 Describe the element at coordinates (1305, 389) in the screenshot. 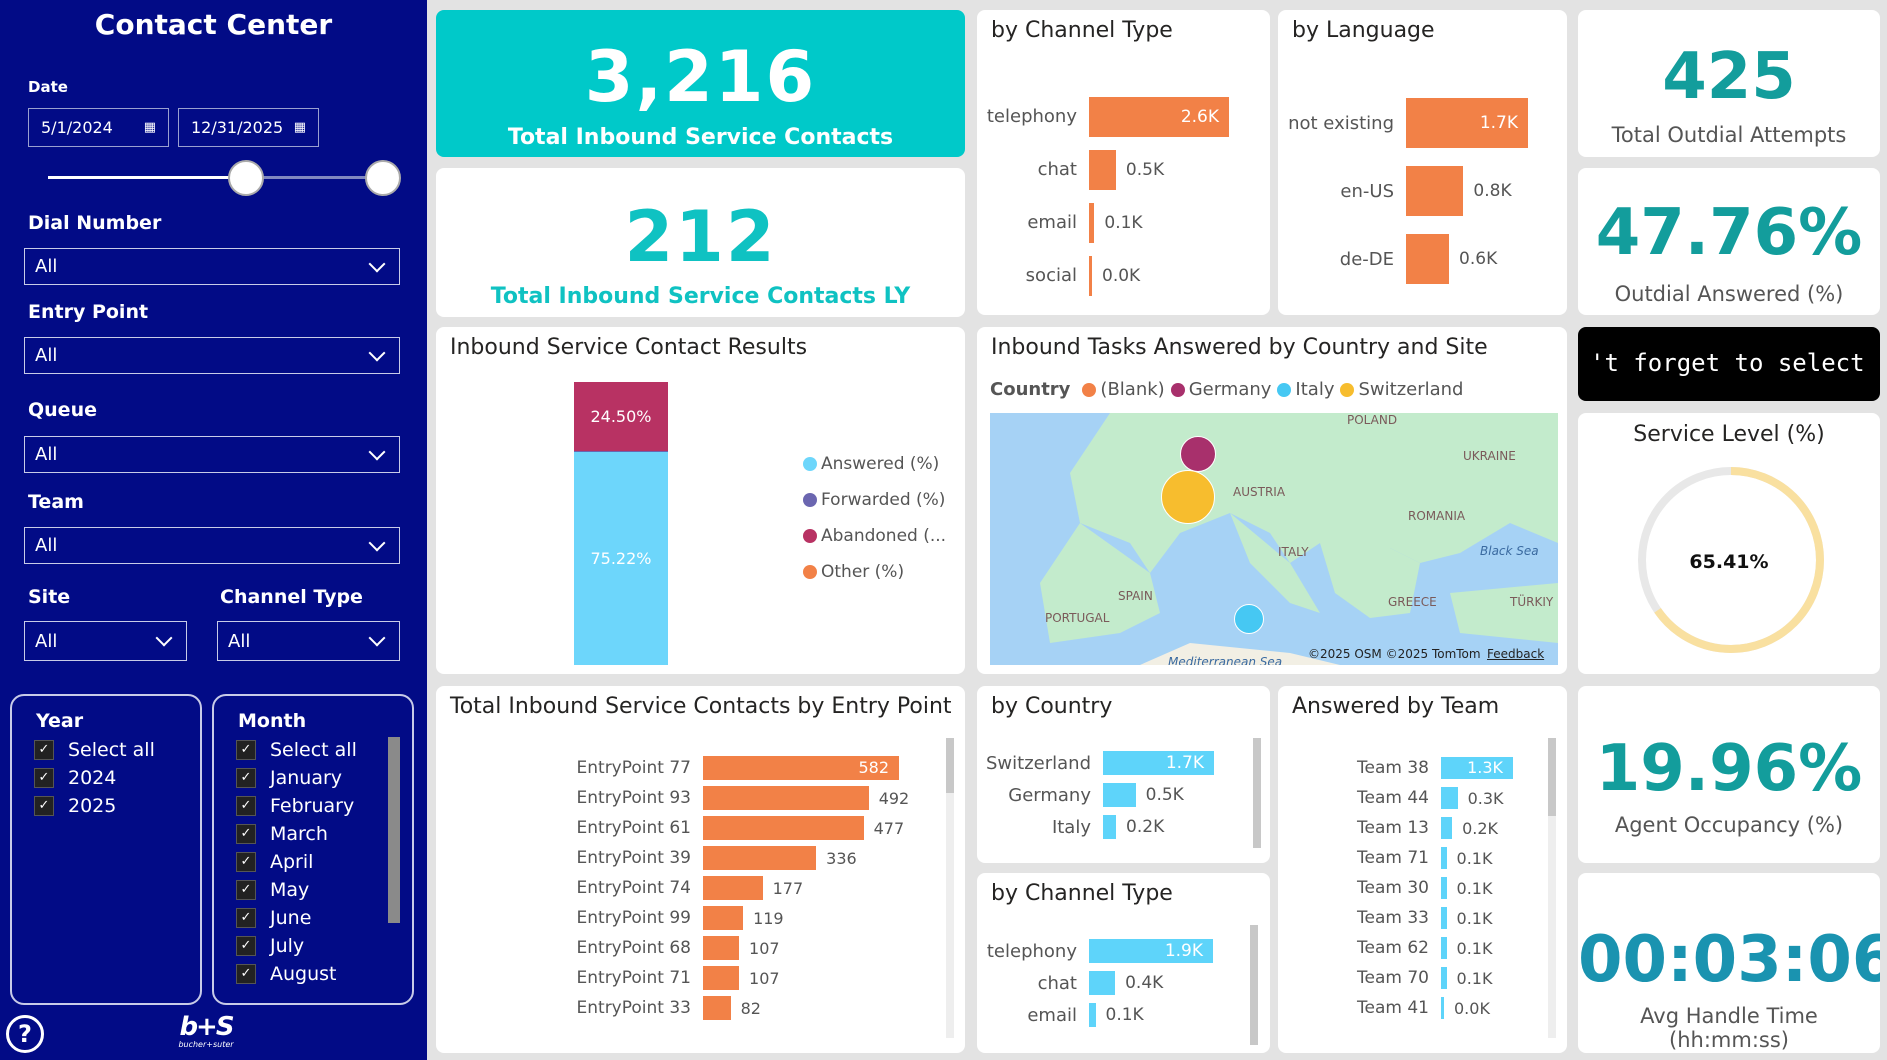

I see `map-legend-item: Italy` at that location.